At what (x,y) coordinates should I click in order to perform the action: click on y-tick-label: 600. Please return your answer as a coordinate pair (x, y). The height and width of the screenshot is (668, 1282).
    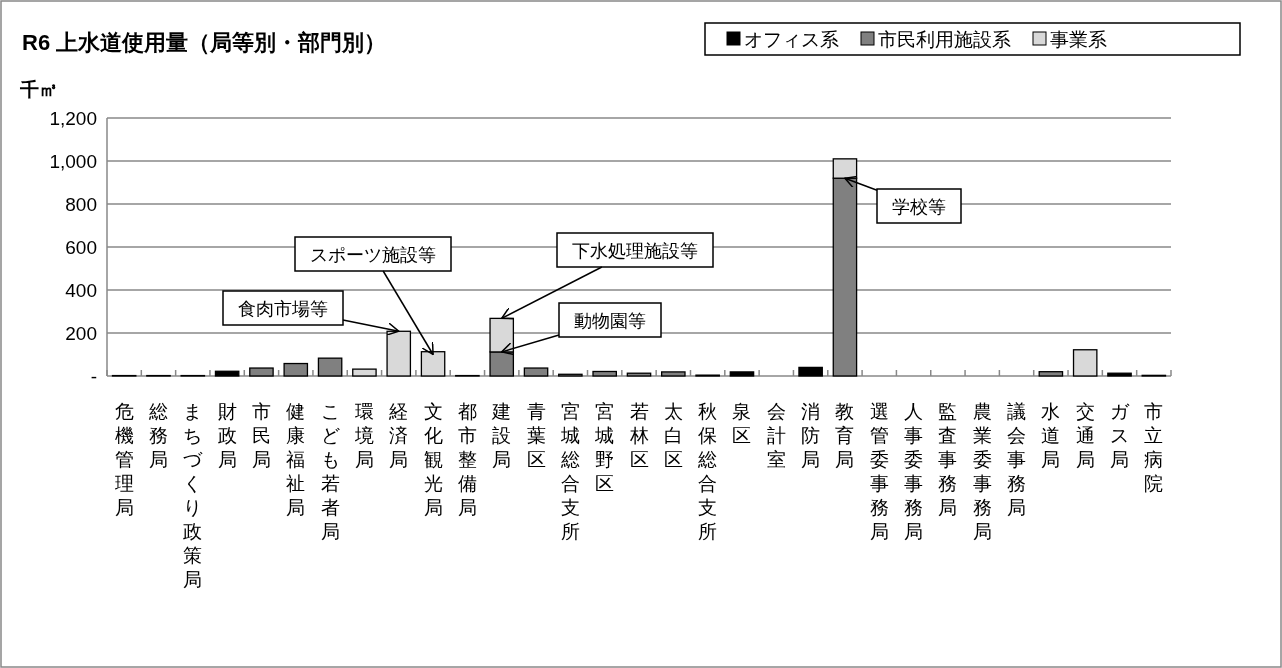
    Looking at the image, I should click on (81, 247).